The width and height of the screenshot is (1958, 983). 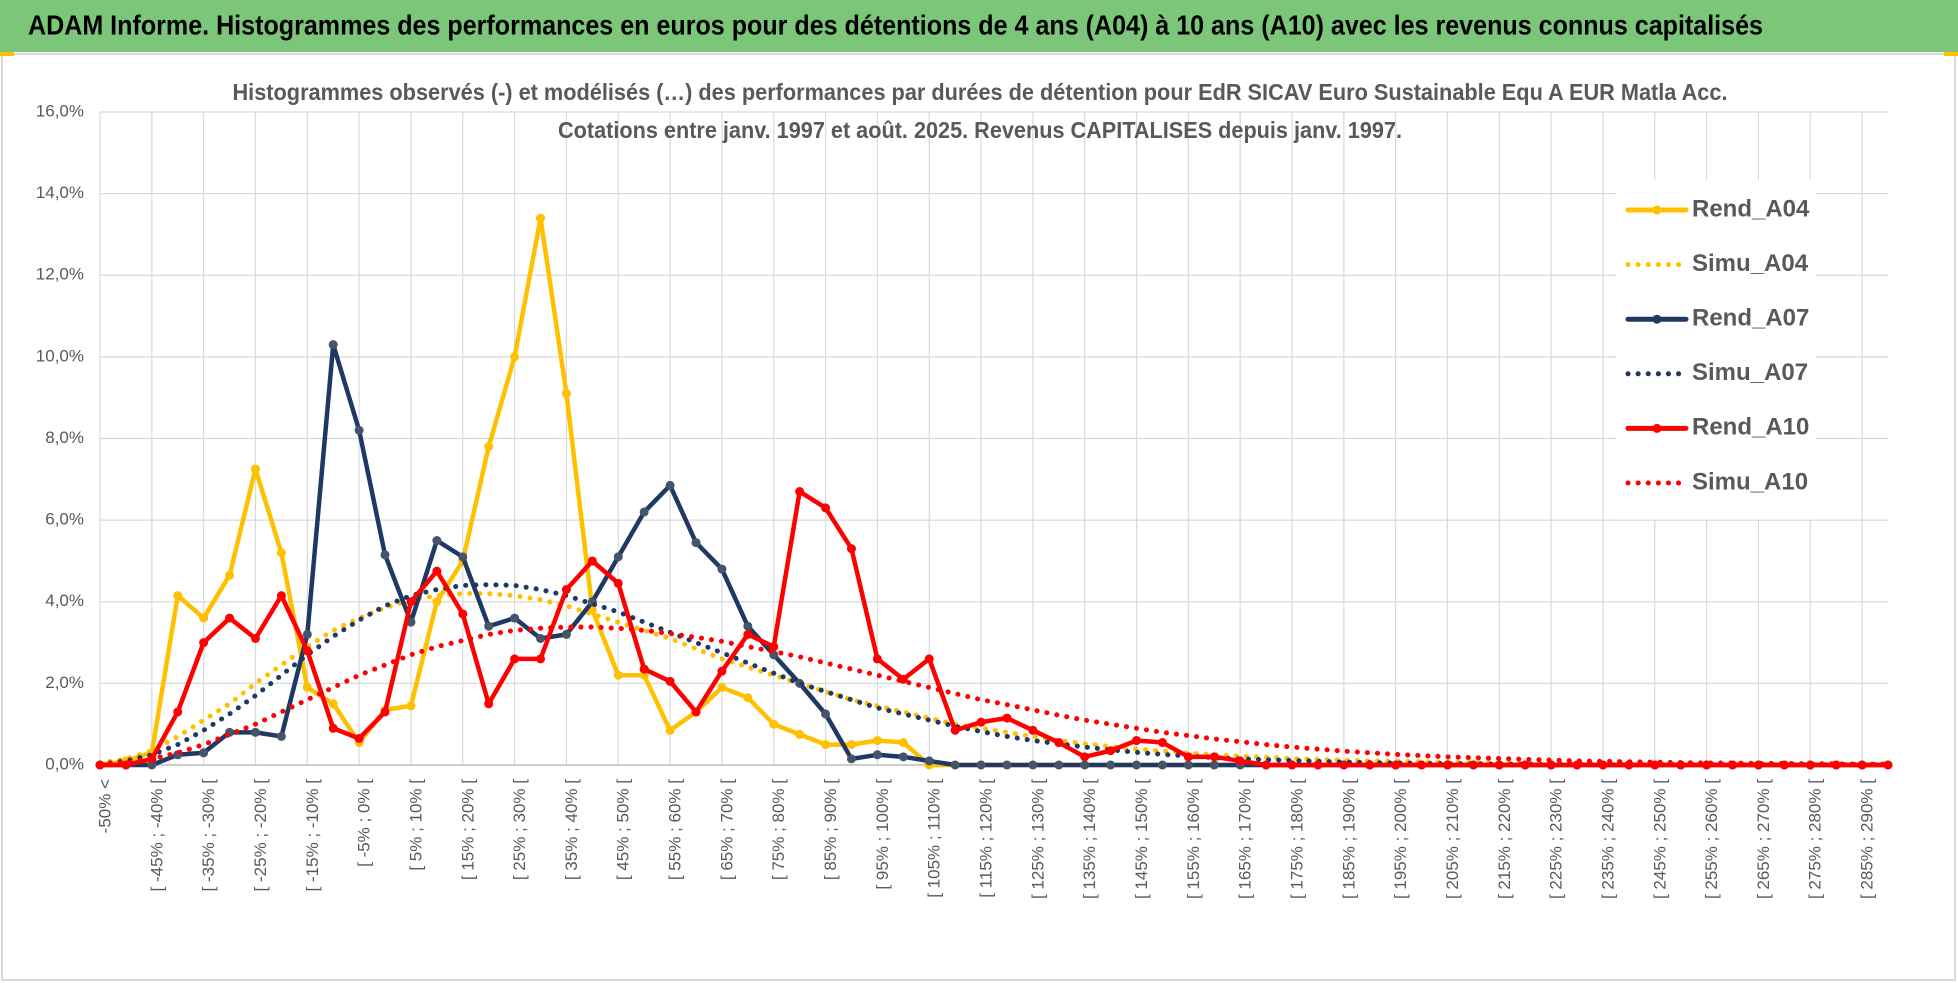 What do you see at coordinates (986, 838) in the screenshot?
I see `x-tick-label: [ 115% ; 120% [` at bounding box center [986, 838].